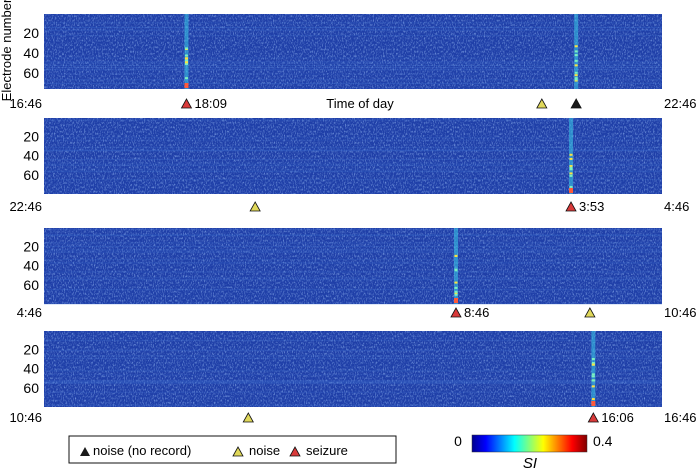 This screenshot has width=697, height=470. Describe the element at coordinates (7, 50) in the screenshot. I see `y-axis-label: Electrode number` at that location.